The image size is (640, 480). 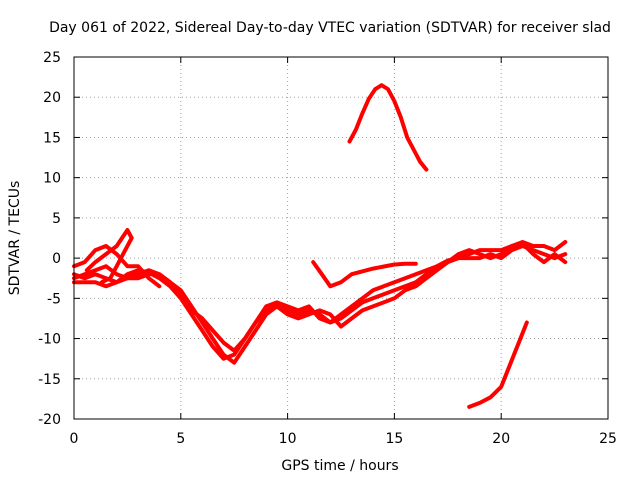 I want to click on series-early-branch, so click(x=117, y=266).